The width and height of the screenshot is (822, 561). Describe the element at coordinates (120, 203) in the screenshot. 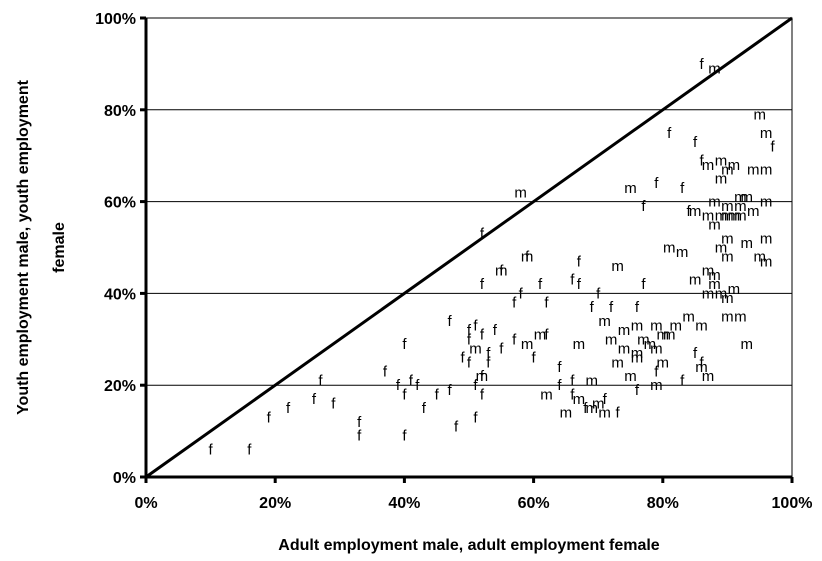

I see `y-tick-label: 60%` at that location.